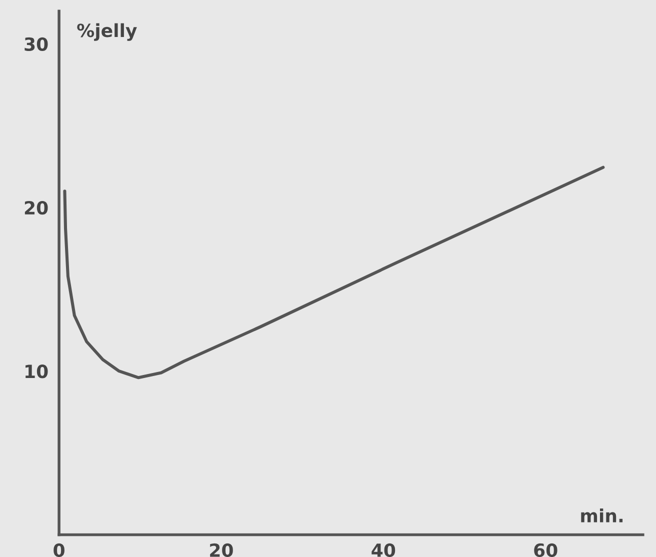  Describe the element at coordinates (107, 32) in the screenshot. I see `y-axis-title: %jelly` at that location.